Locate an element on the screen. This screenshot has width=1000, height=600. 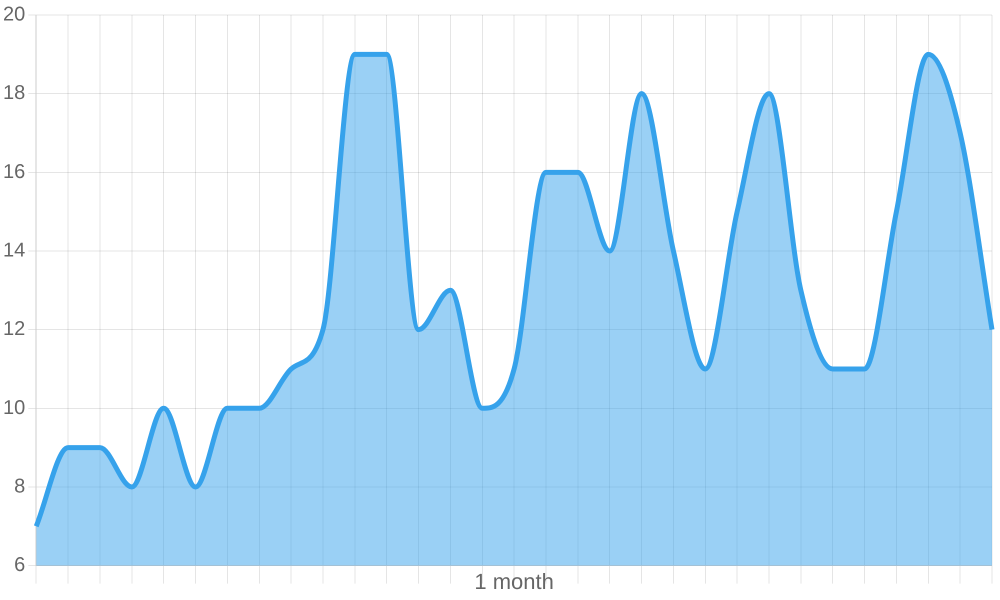
y-tick-label: 12 is located at coordinates (14, 329).